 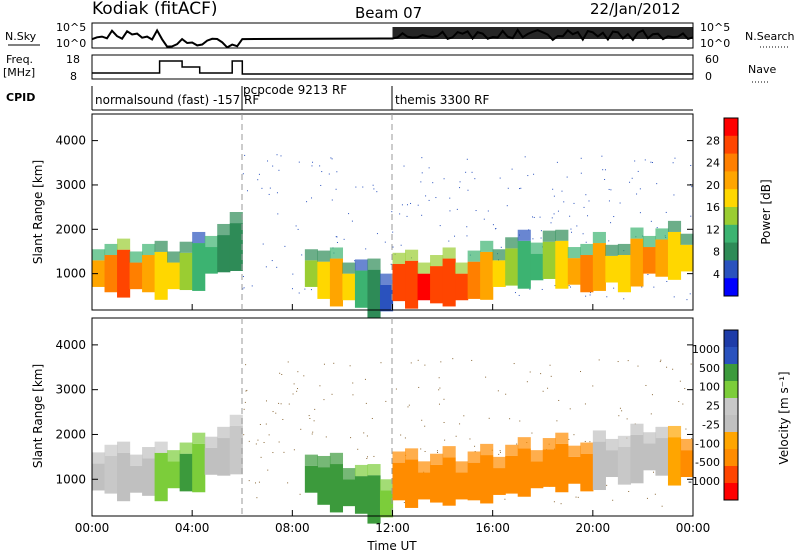 What do you see at coordinates (731, 207) in the screenshot?
I see `power-cbar-frame` at bounding box center [731, 207].